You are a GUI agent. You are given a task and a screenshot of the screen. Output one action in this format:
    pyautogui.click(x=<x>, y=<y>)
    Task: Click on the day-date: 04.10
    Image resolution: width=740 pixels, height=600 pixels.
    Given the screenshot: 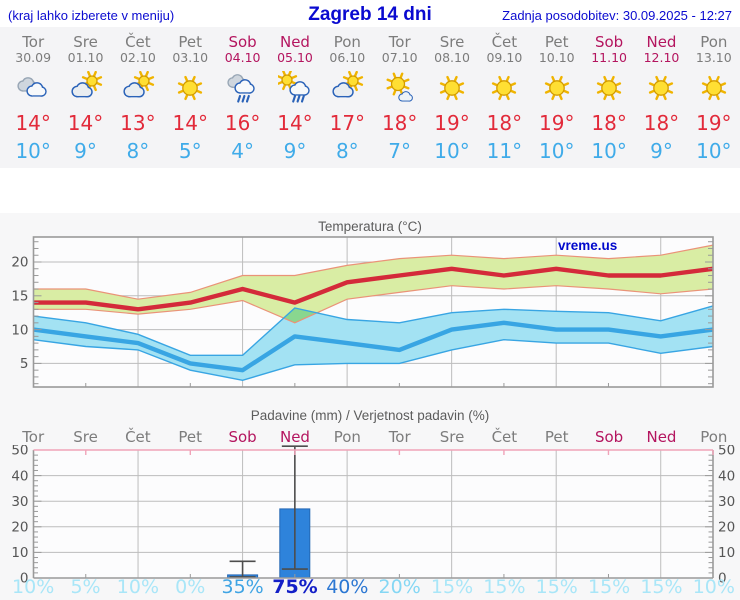 What is the action you would take?
    pyautogui.click(x=242, y=57)
    